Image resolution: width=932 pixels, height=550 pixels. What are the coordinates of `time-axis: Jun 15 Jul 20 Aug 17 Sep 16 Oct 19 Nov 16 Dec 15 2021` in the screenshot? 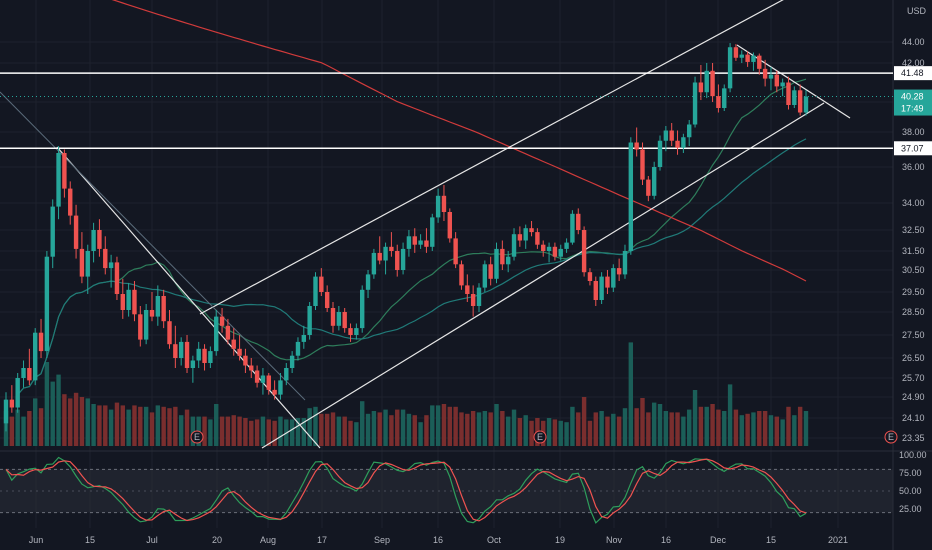 It's located at (438, 540).